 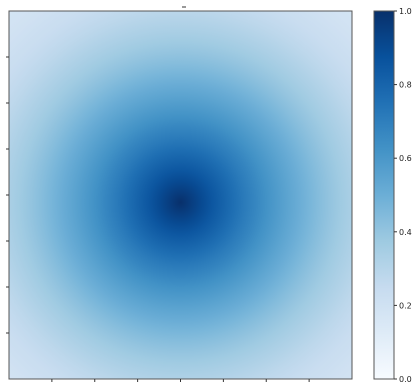 I want to click on colorbar-tick-label: 0.0, so click(x=405, y=379).